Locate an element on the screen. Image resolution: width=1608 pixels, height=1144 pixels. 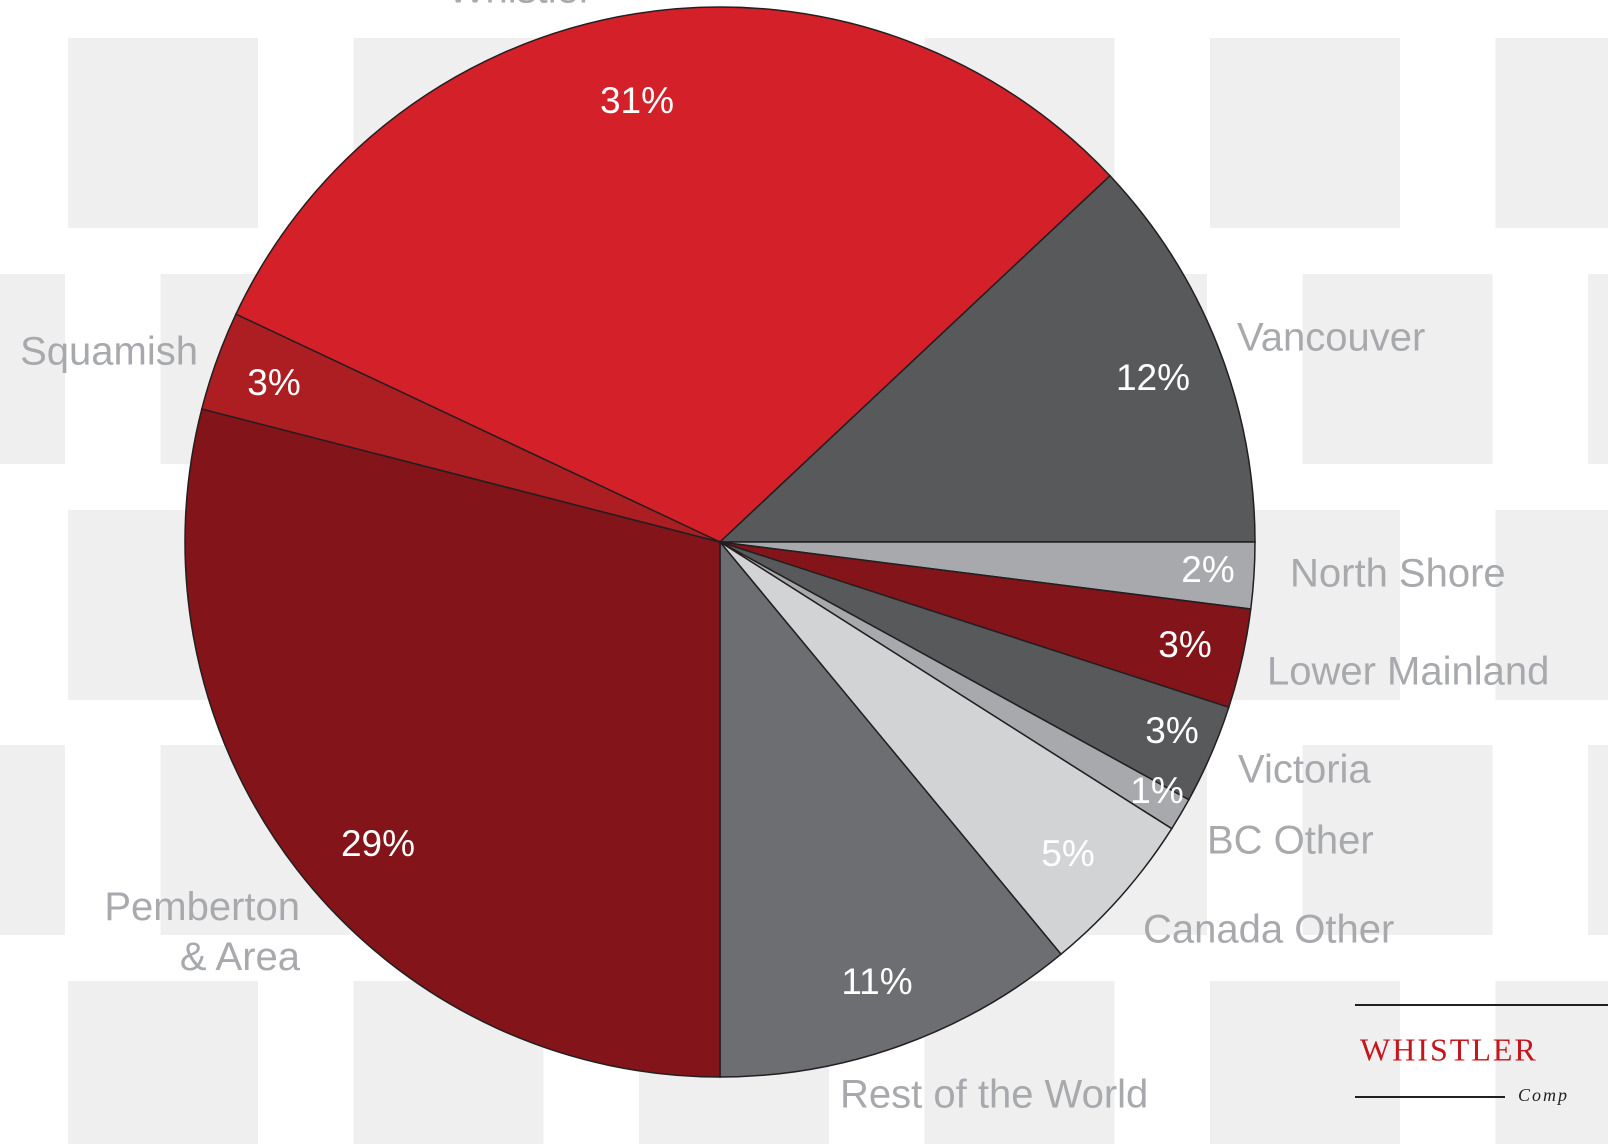
value-label: 2% is located at coordinates (1207, 569).